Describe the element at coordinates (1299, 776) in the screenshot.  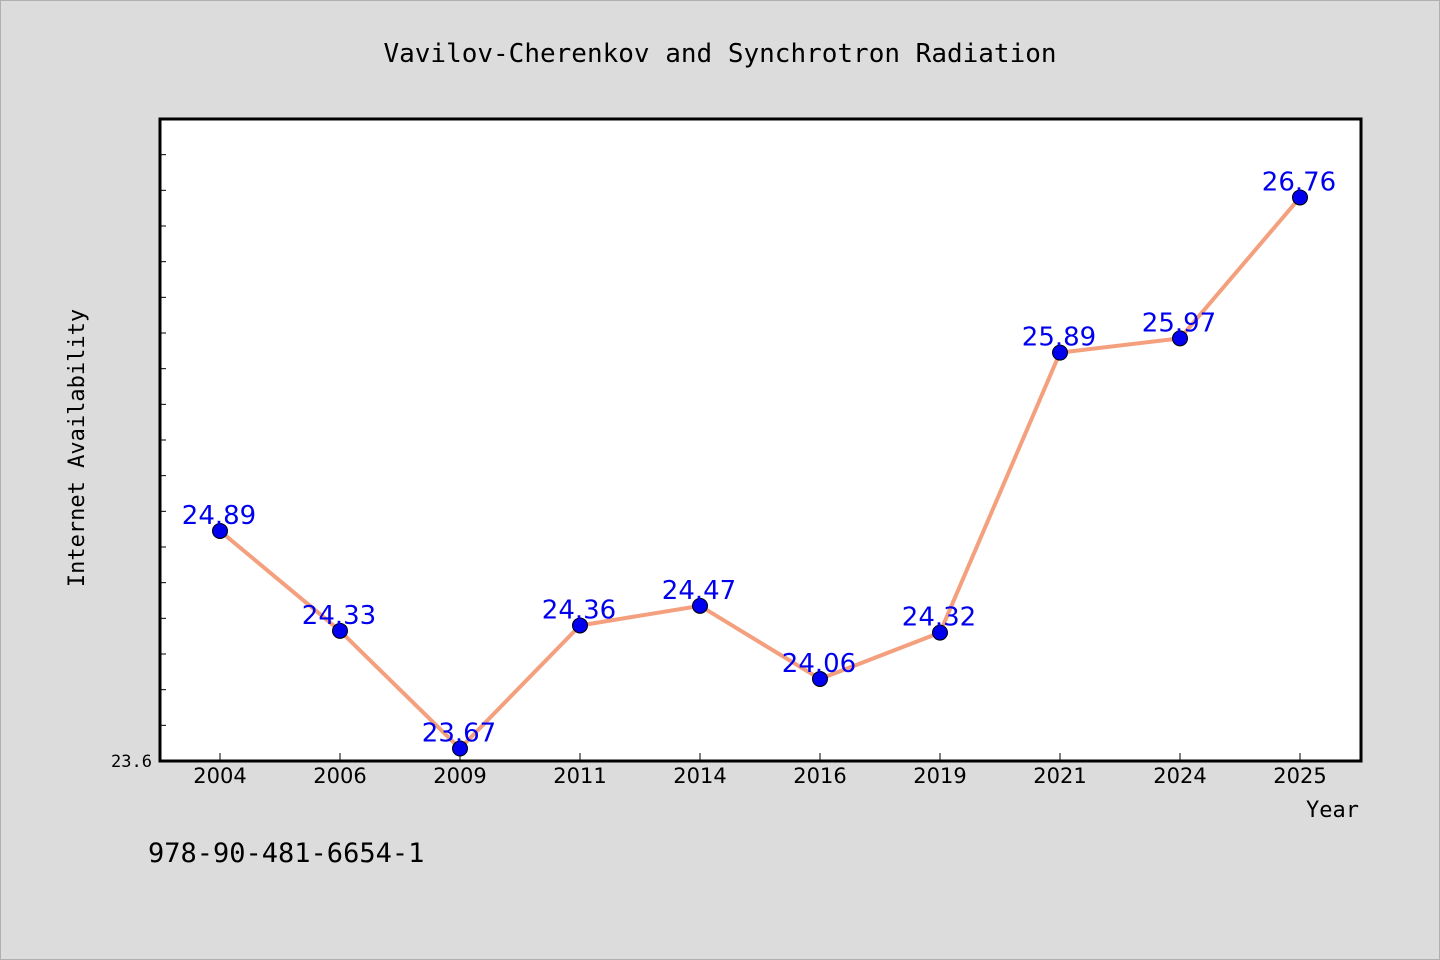
I see `x-tick-label: 2025` at that location.